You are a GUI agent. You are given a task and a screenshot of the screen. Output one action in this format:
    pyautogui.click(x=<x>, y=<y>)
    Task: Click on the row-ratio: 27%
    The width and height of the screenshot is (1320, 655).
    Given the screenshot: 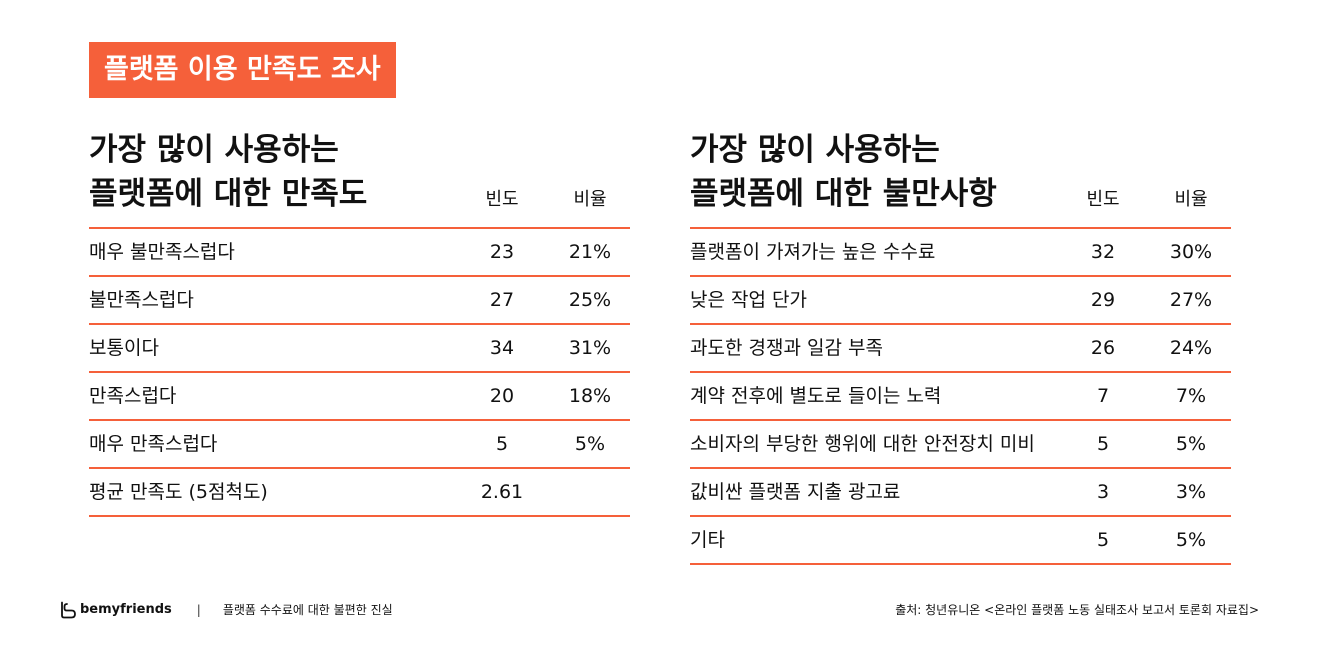 What is the action you would take?
    pyautogui.click(x=1191, y=300)
    